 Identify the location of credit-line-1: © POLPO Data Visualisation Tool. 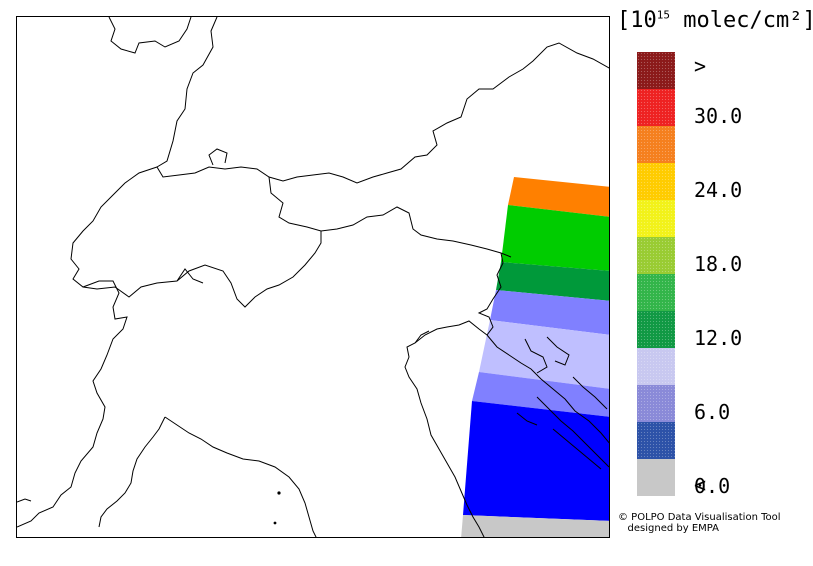
(699, 517).